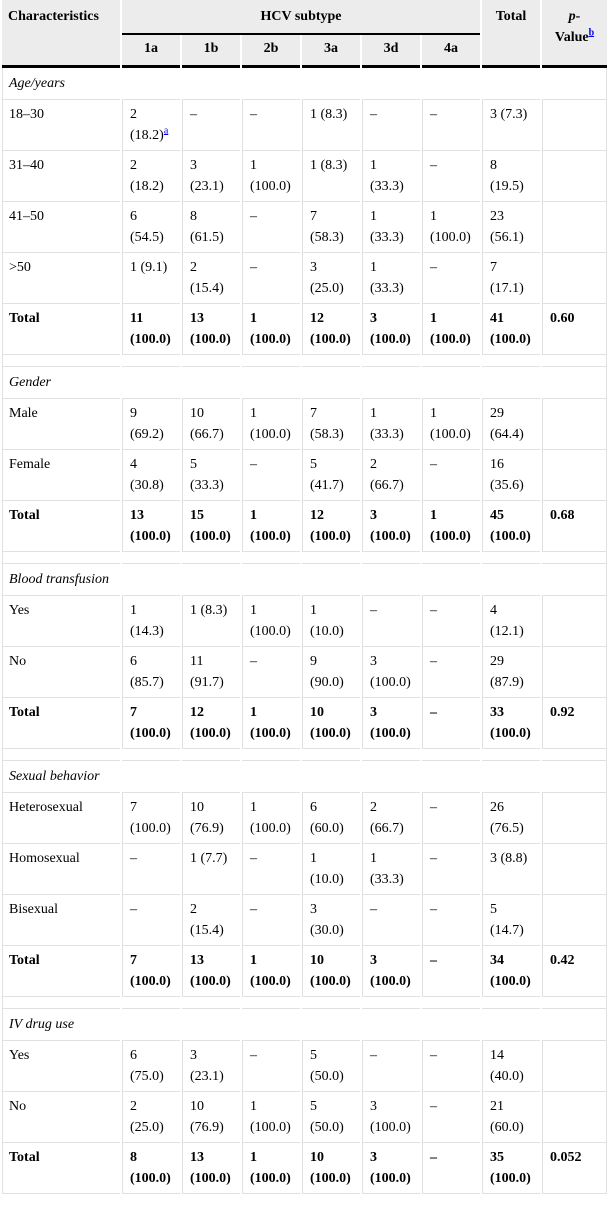  Describe the element at coordinates (61, 424) in the screenshot. I see `row-label: Male` at that location.